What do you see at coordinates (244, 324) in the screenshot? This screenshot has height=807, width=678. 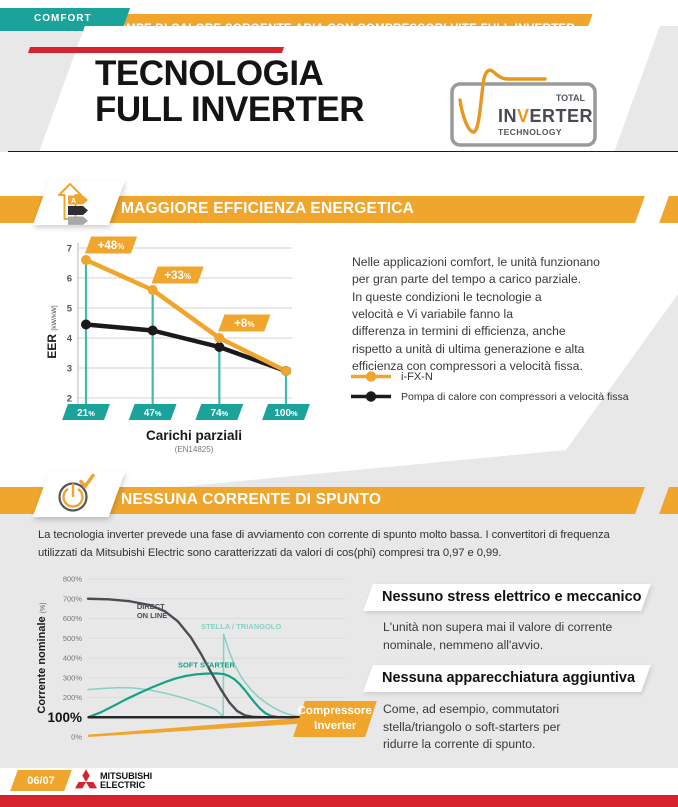 I see `svg-text: +8%` at bounding box center [244, 324].